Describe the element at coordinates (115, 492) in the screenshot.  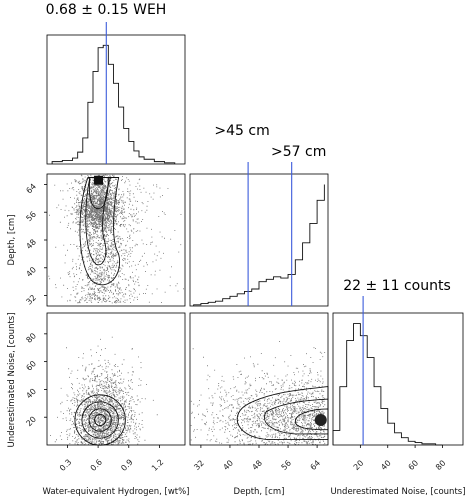
I see `x-axis-label-weh: Water-equivalent Hydrogen, [wt%]` at that location.